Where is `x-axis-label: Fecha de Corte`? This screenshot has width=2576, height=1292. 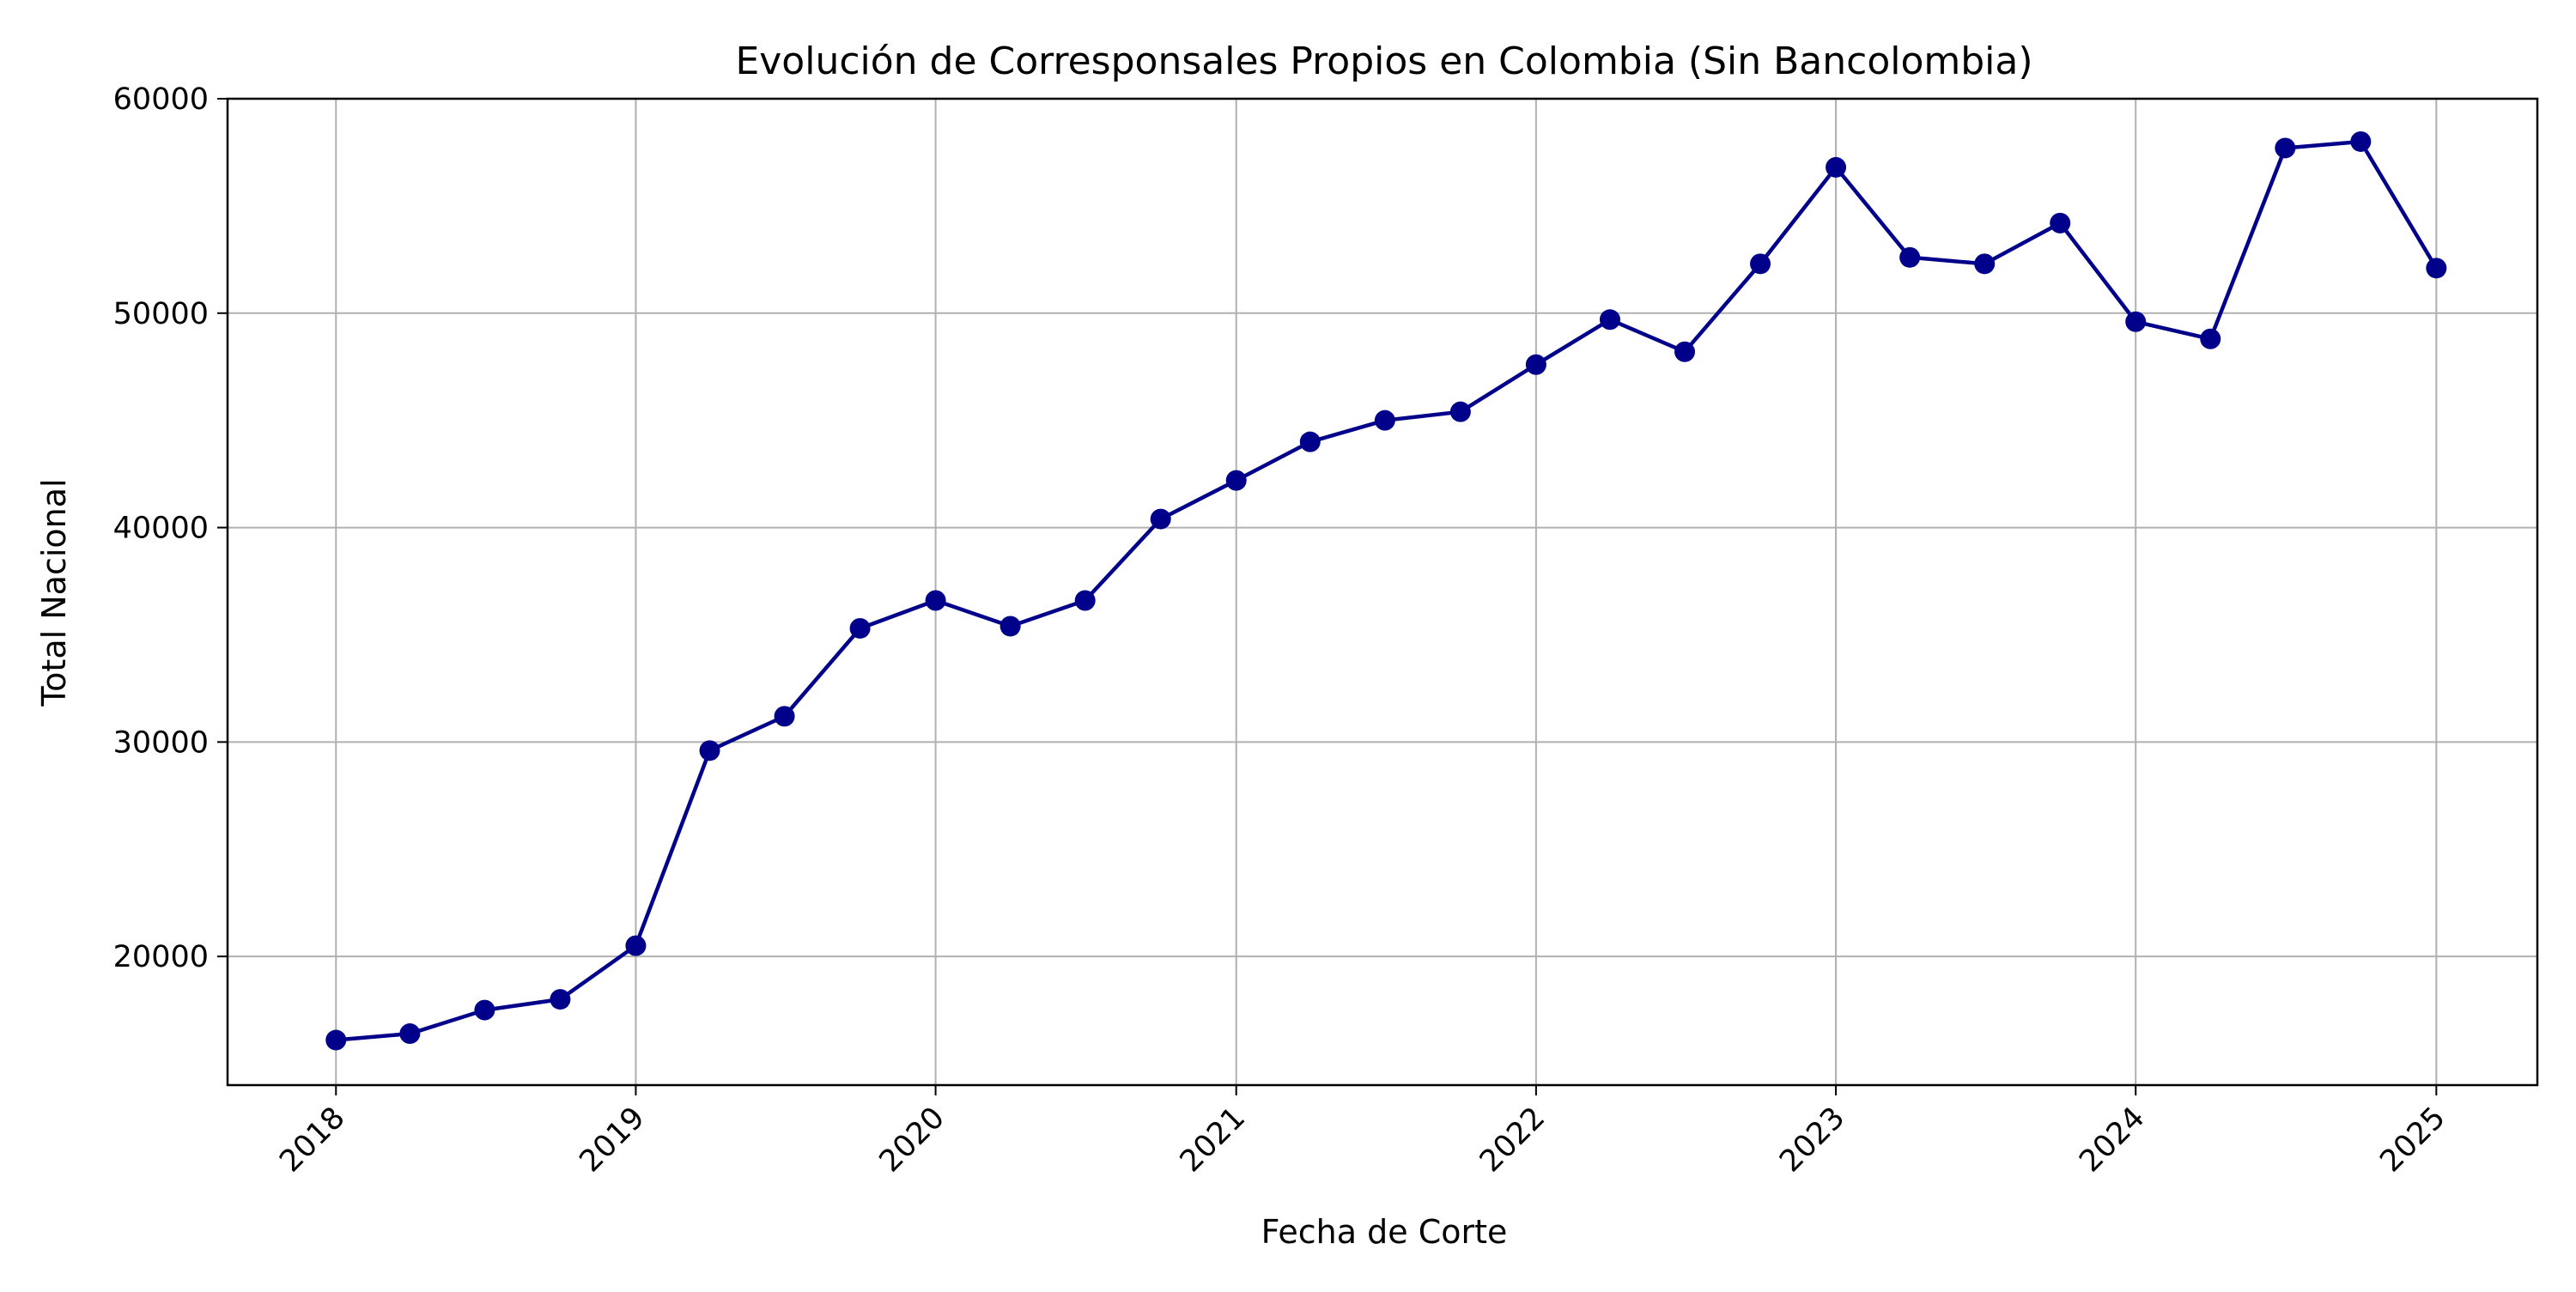 x-axis-label: Fecha de Corte is located at coordinates (1385, 1232).